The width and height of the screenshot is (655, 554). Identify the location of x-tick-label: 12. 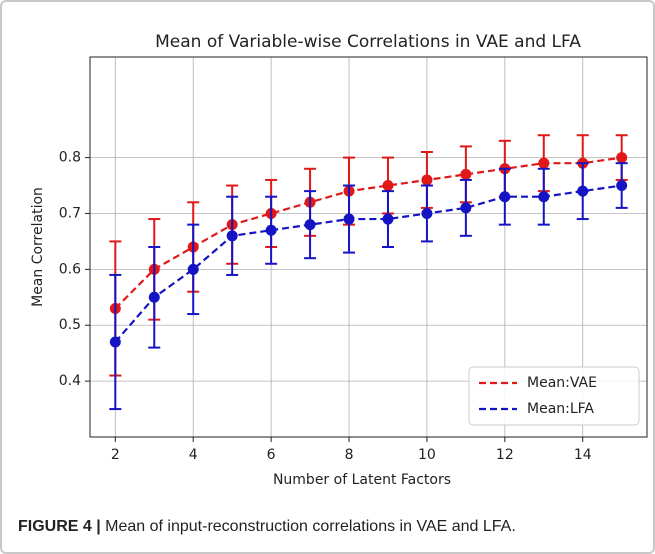
(505, 455).